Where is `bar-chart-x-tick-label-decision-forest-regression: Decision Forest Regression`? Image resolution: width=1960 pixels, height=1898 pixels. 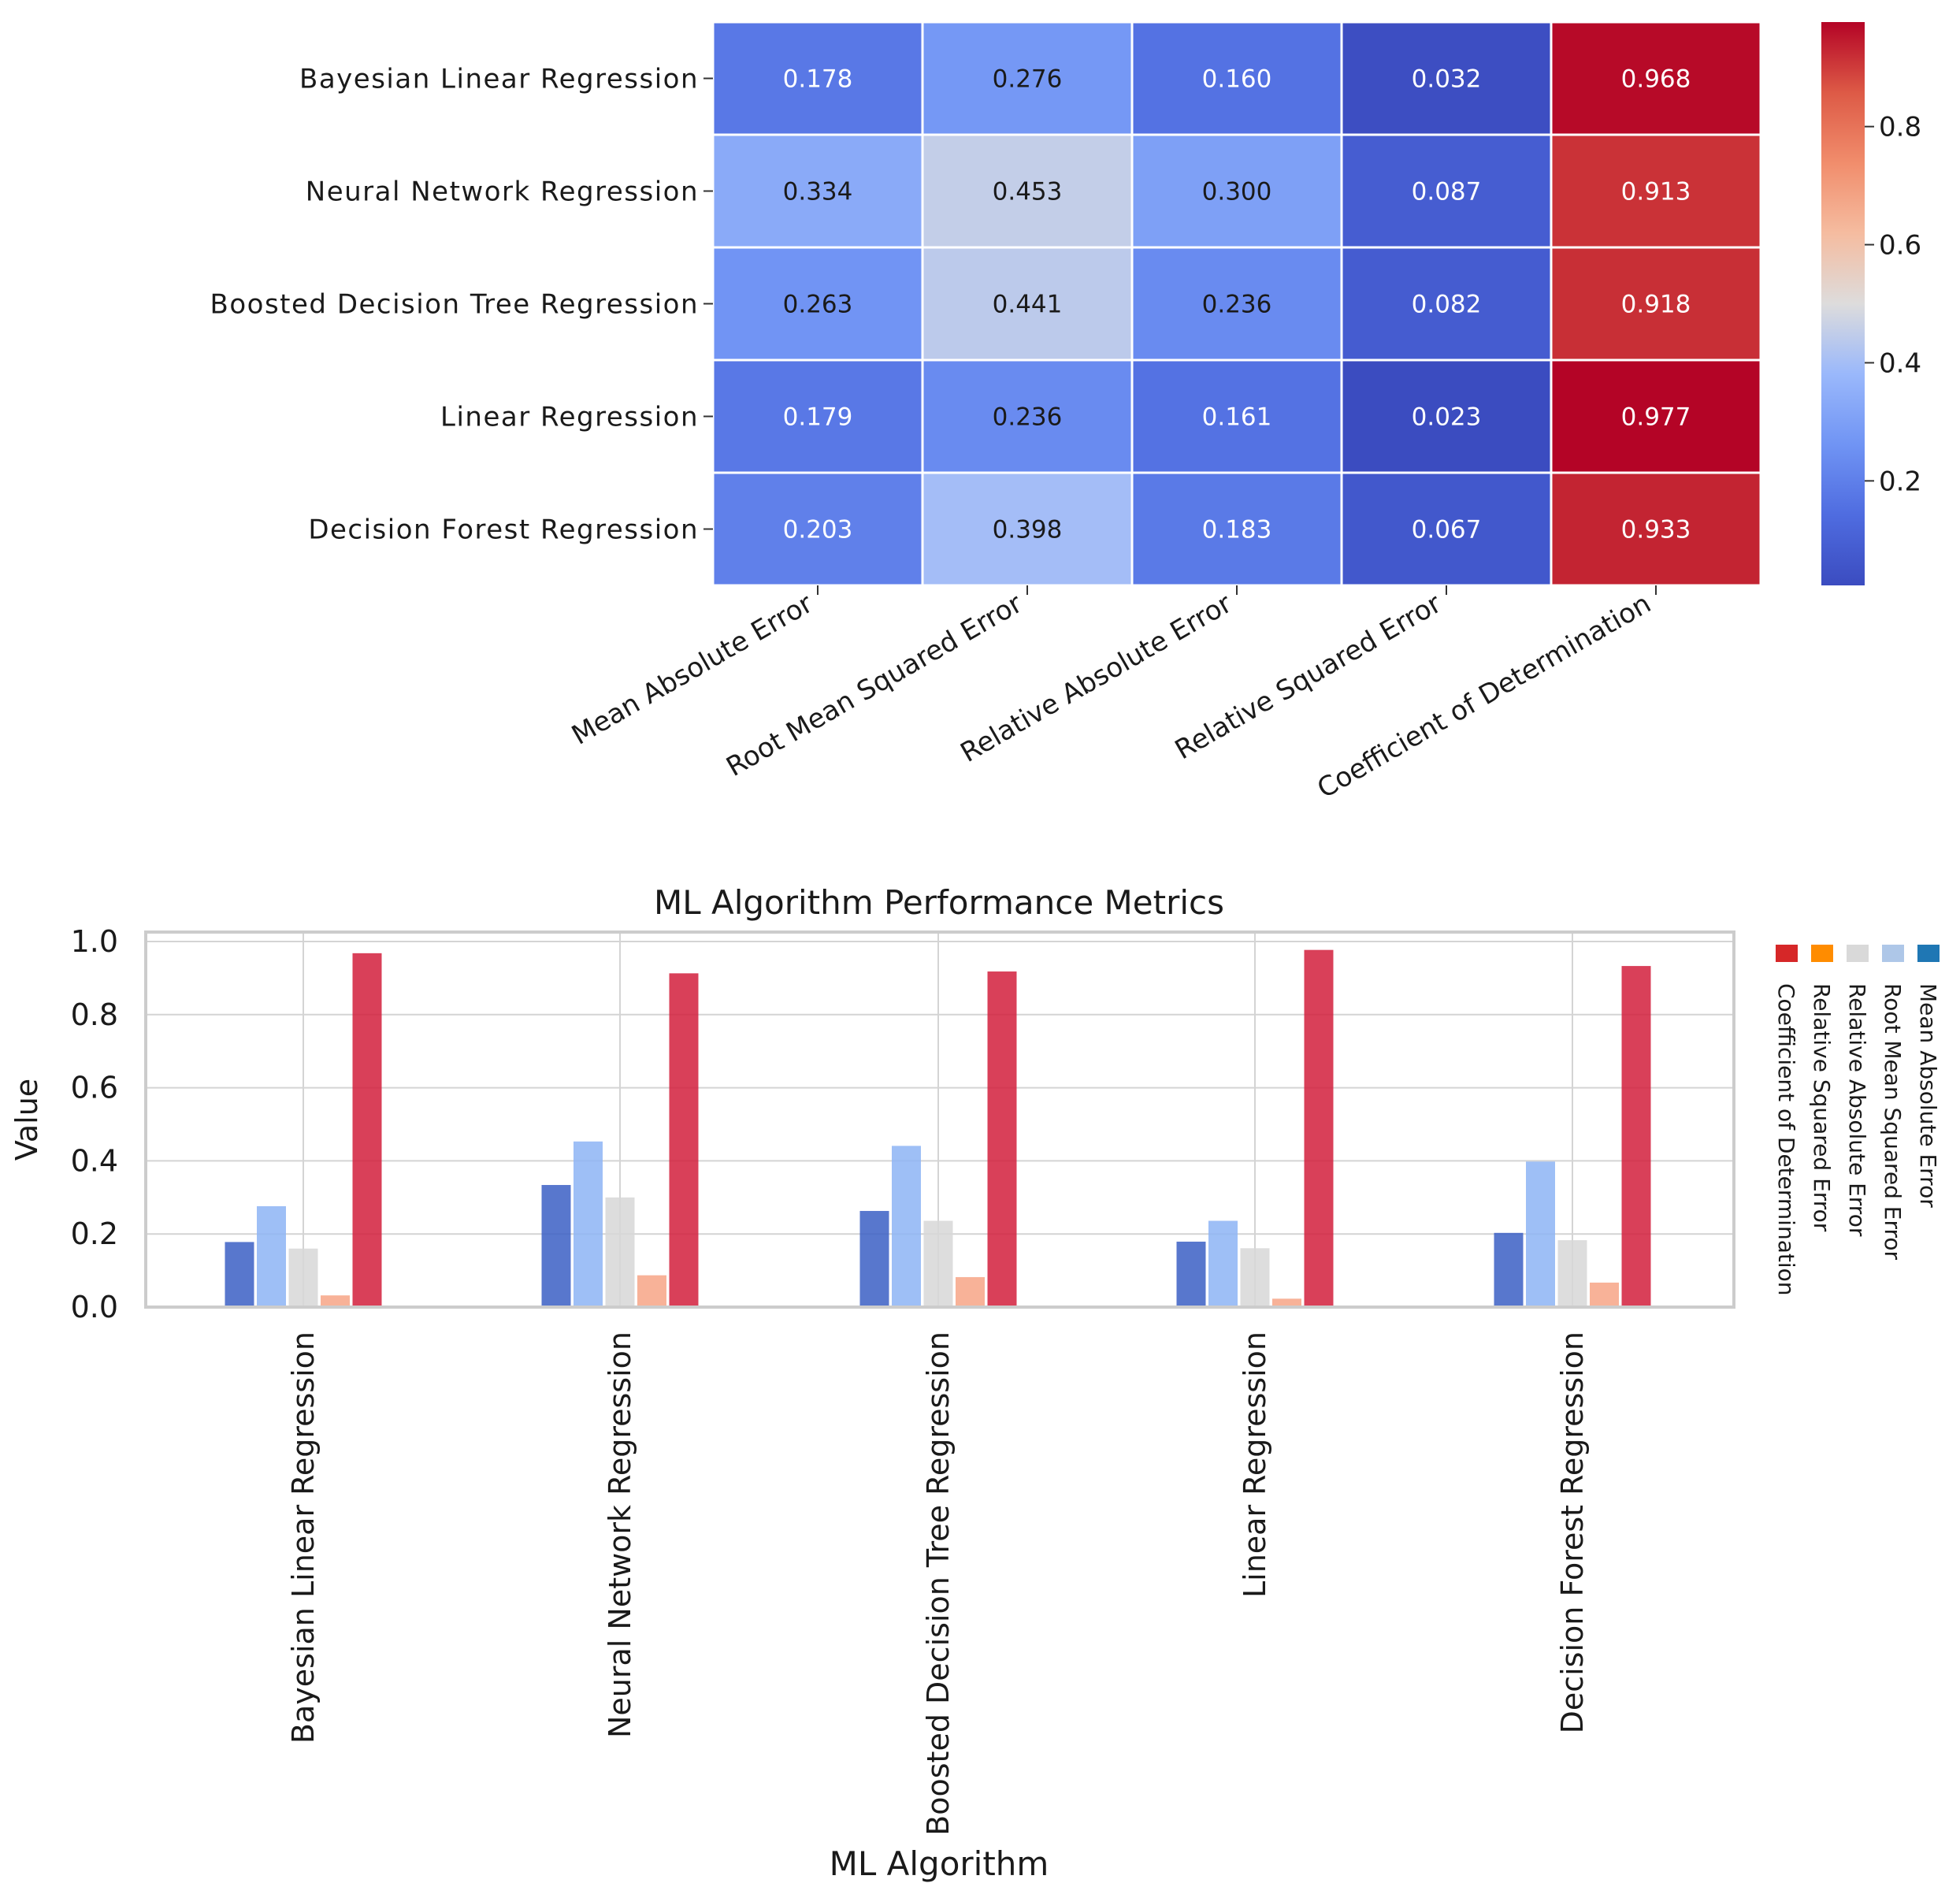 bar-chart-x-tick-label-decision-forest-regression: Decision Forest Regression is located at coordinates (1572, 1532).